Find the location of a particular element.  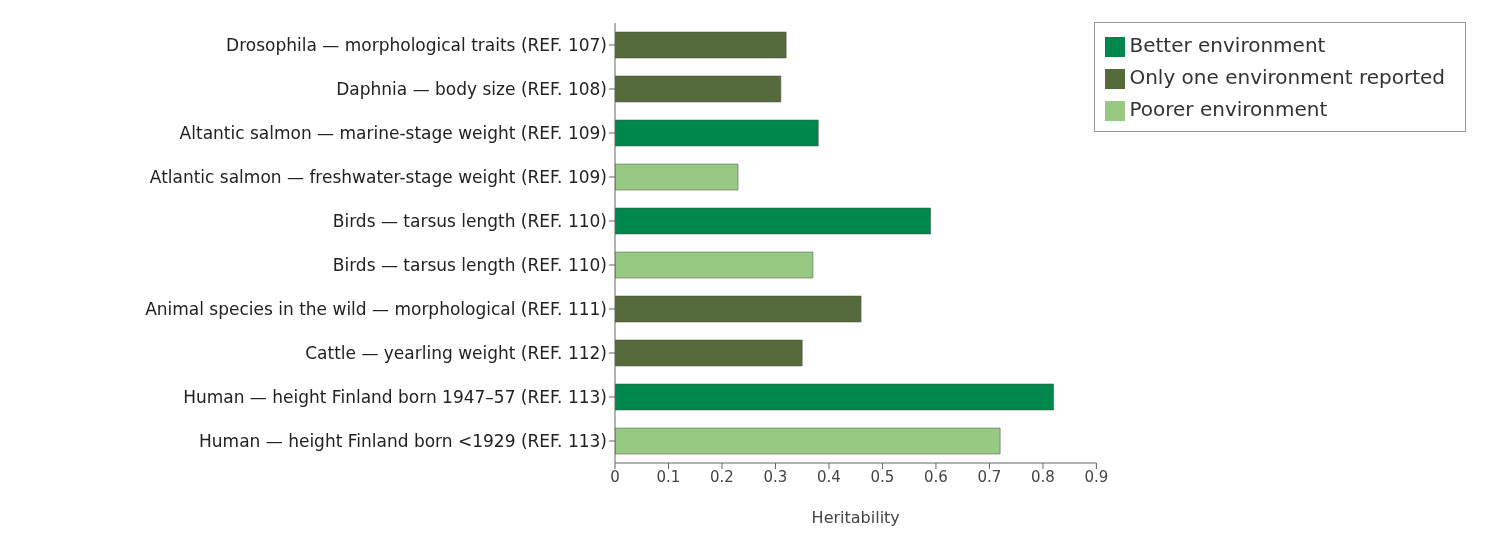

y-tick-label: Drosophila — morphological traits (REF. 107) is located at coordinates (416, 45).